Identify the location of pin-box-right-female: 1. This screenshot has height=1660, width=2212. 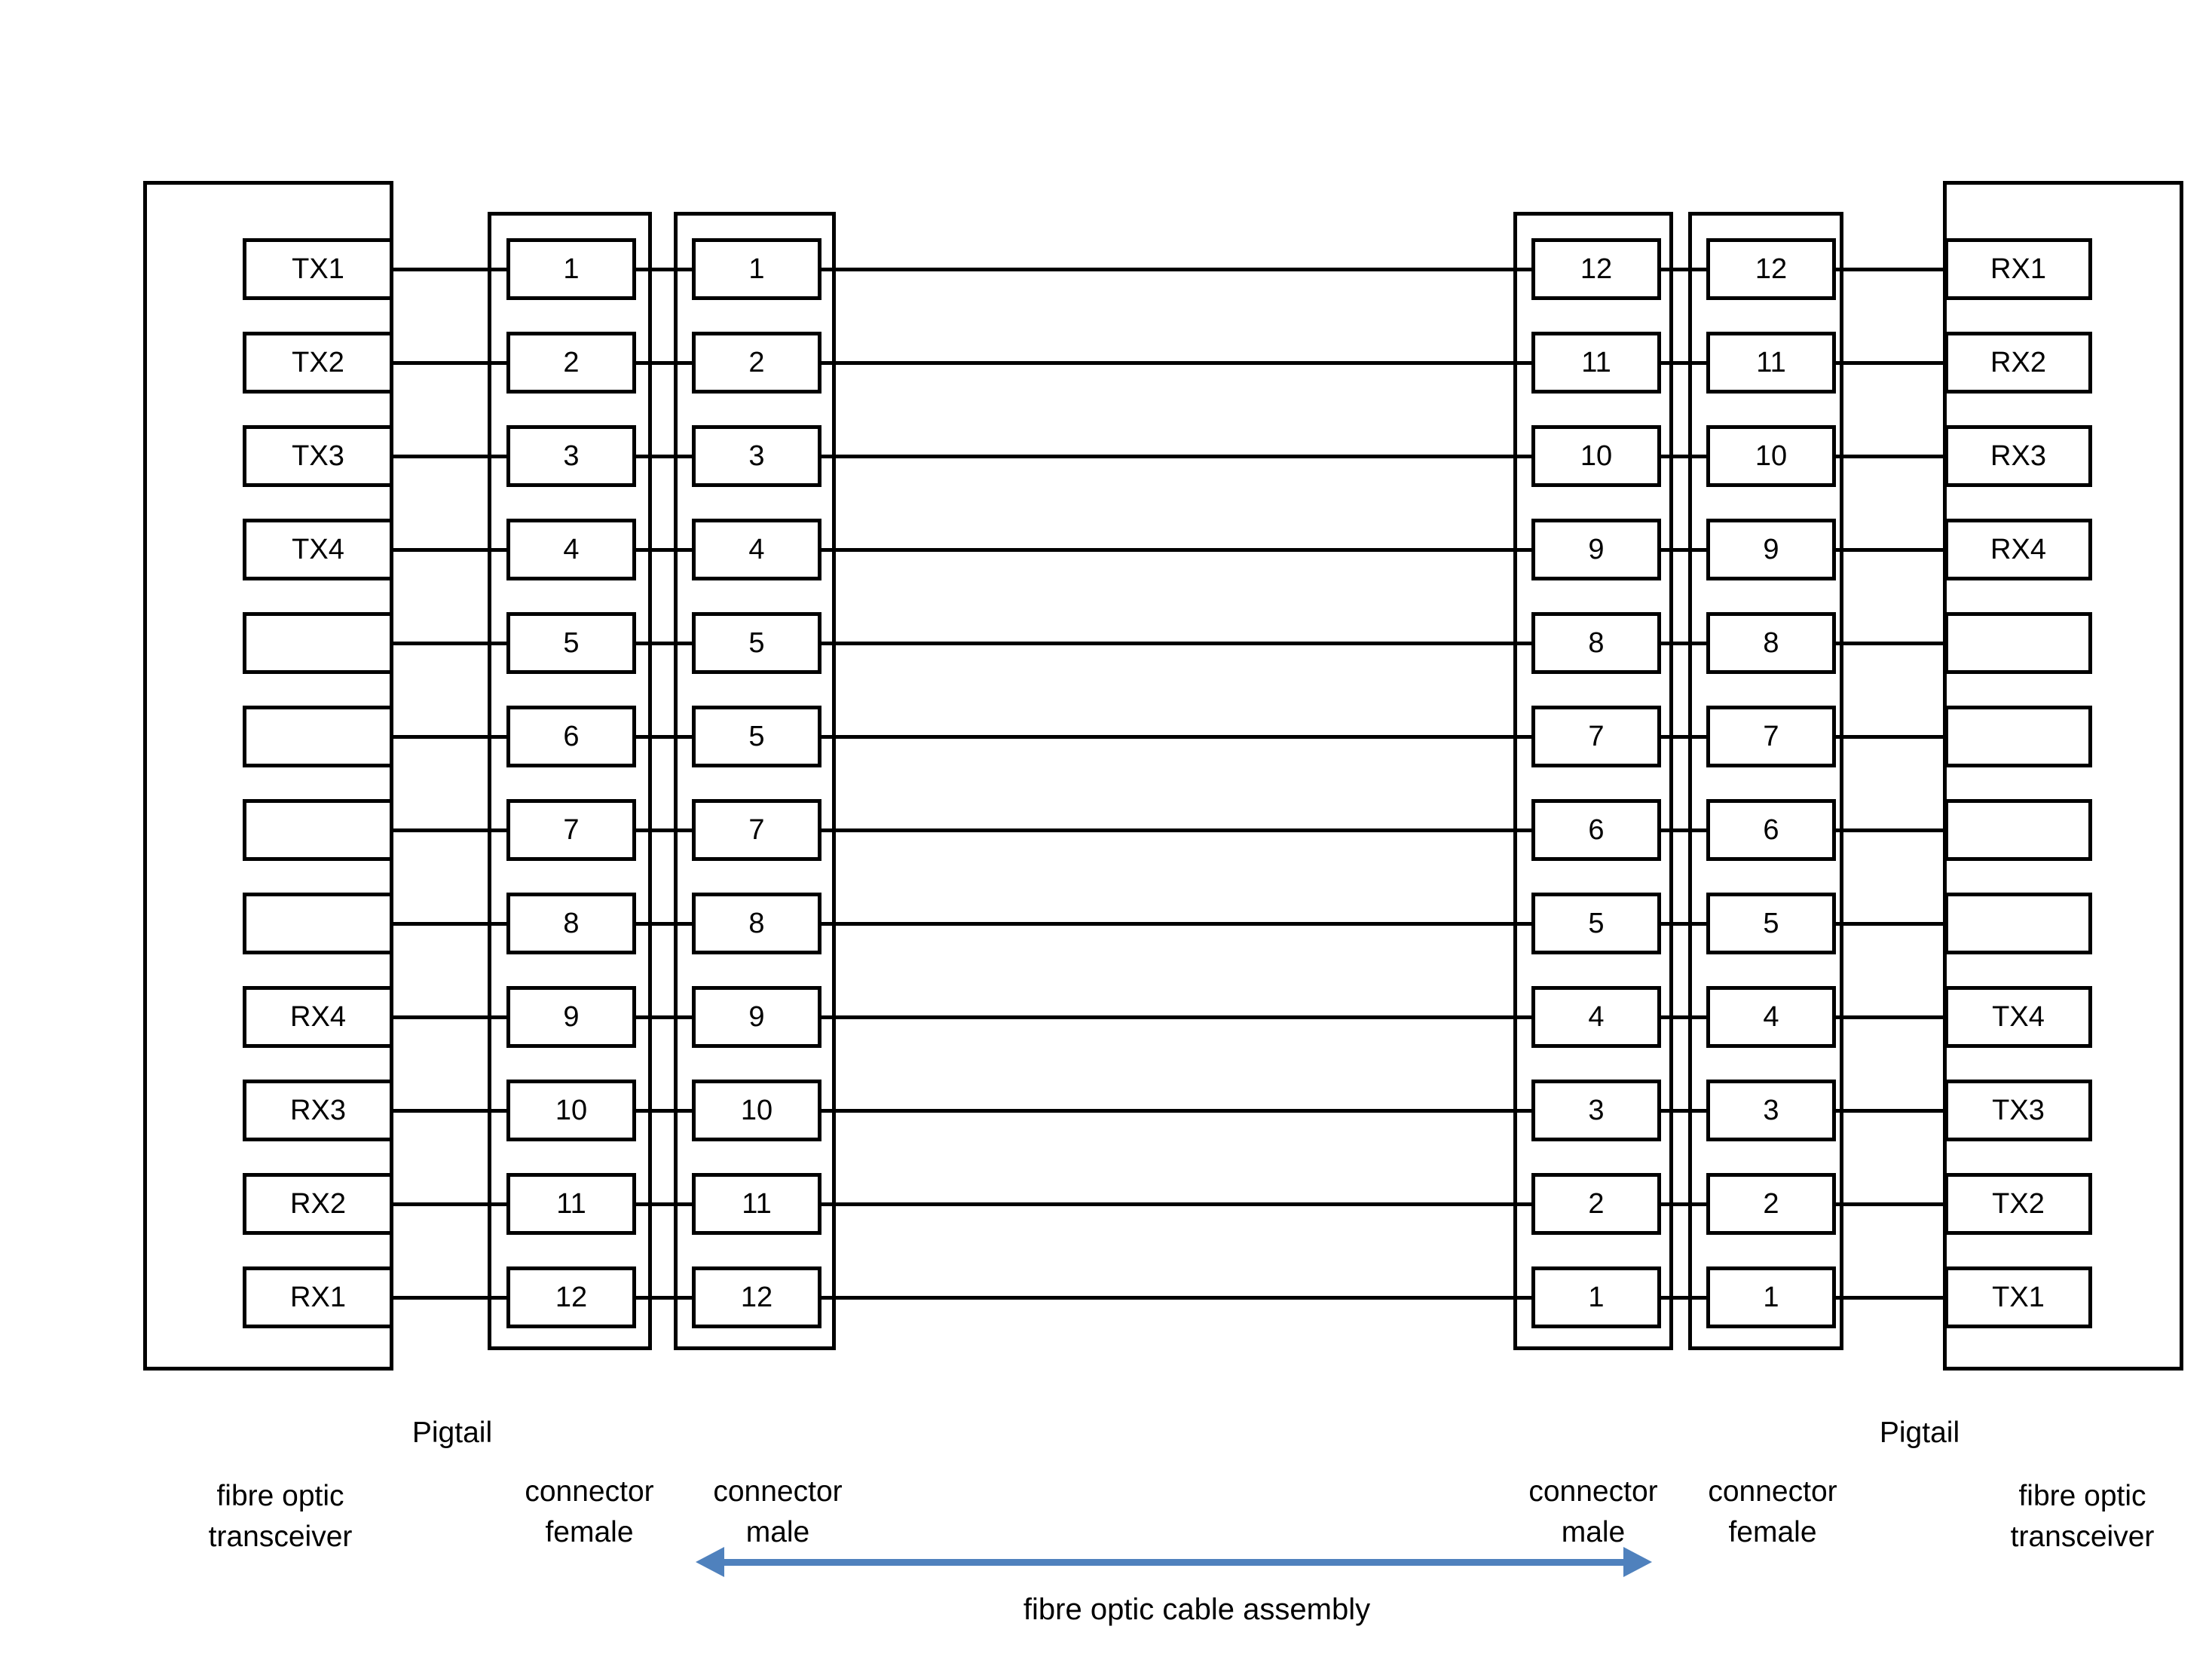
(1771, 1297).